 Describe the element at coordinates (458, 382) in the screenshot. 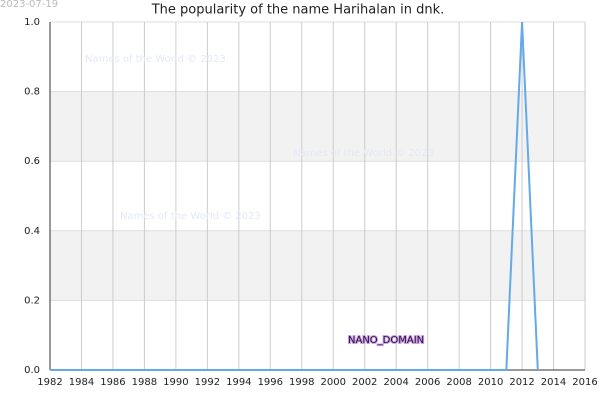

I see `x-tick-label: 2008` at that location.